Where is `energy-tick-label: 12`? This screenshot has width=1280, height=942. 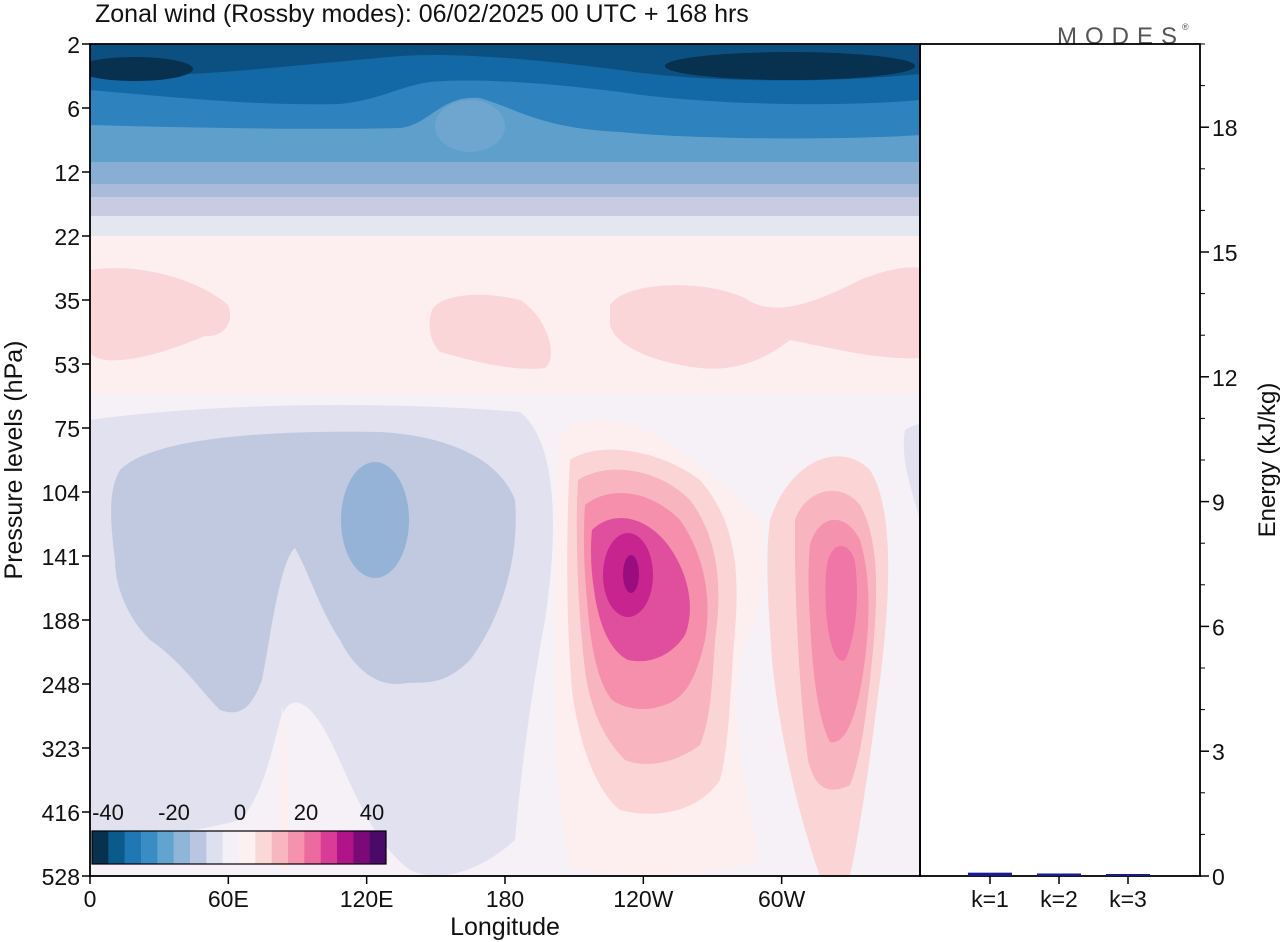 energy-tick-label: 12 is located at coordinates (1225, 378).